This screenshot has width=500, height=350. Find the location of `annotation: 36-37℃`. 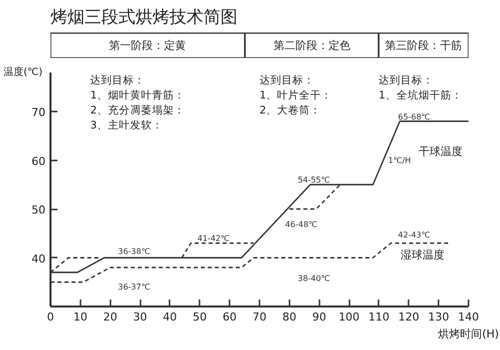

annotation: 36-37℃ is located at coordinates (134, 287).